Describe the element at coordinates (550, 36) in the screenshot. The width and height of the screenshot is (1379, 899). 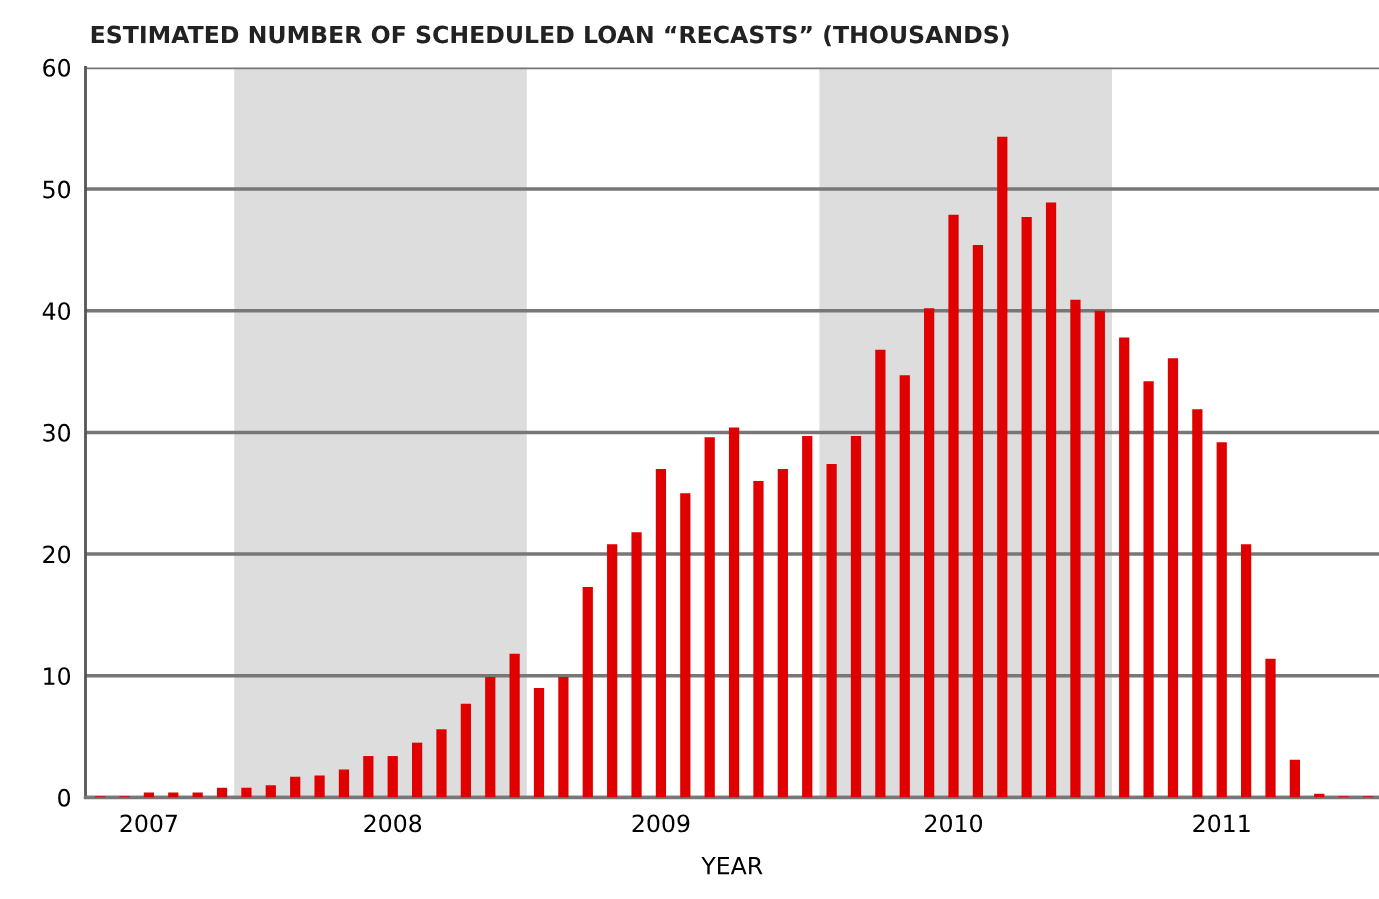
I see `chart-title: ESTIMATED NUMBER OF SCHEDULED LOAN “RECASTS” (THOUSANDS)` at that location.